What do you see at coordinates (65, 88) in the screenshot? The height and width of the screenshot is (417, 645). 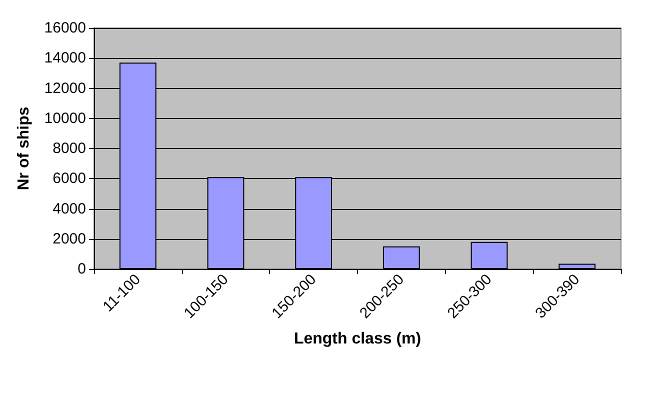 I see `y-tick-label: 12000` at bounding box center [65, 88].